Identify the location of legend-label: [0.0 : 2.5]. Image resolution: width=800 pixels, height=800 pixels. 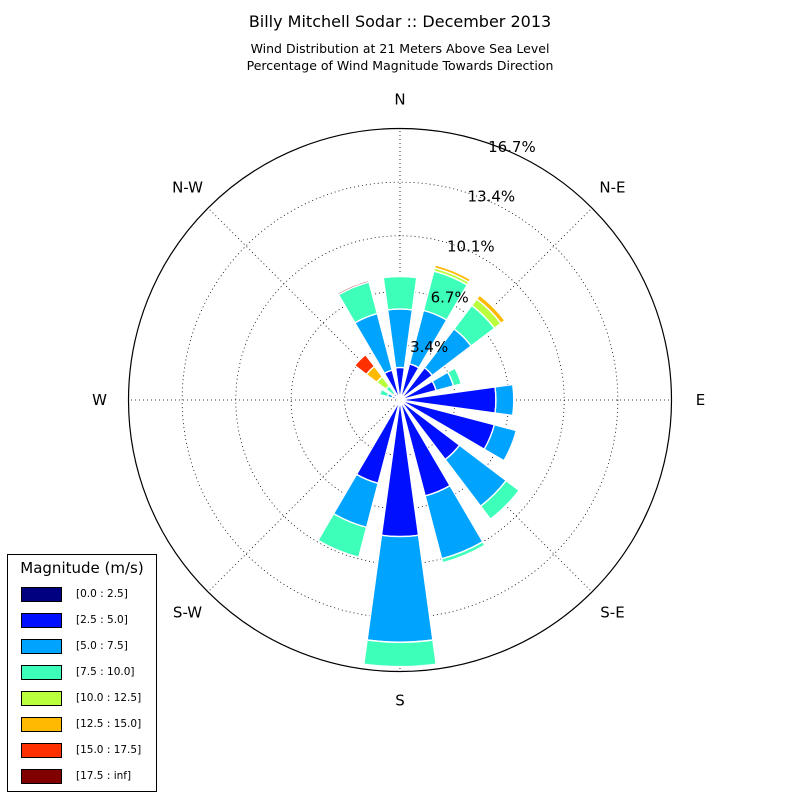
(102, 594).